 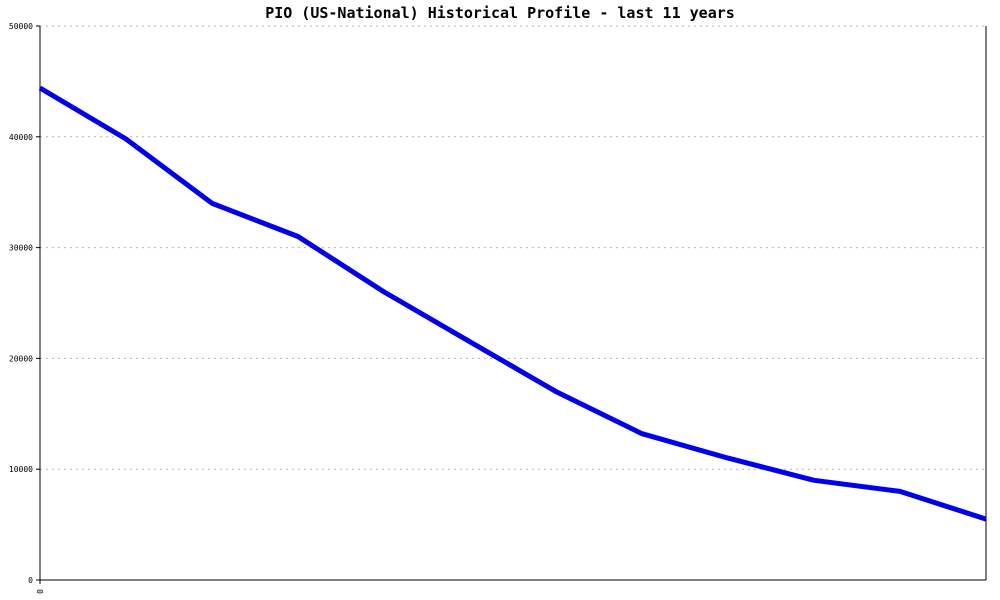 I want to click on y-tick-label: 0, so click(x=30, y=580).